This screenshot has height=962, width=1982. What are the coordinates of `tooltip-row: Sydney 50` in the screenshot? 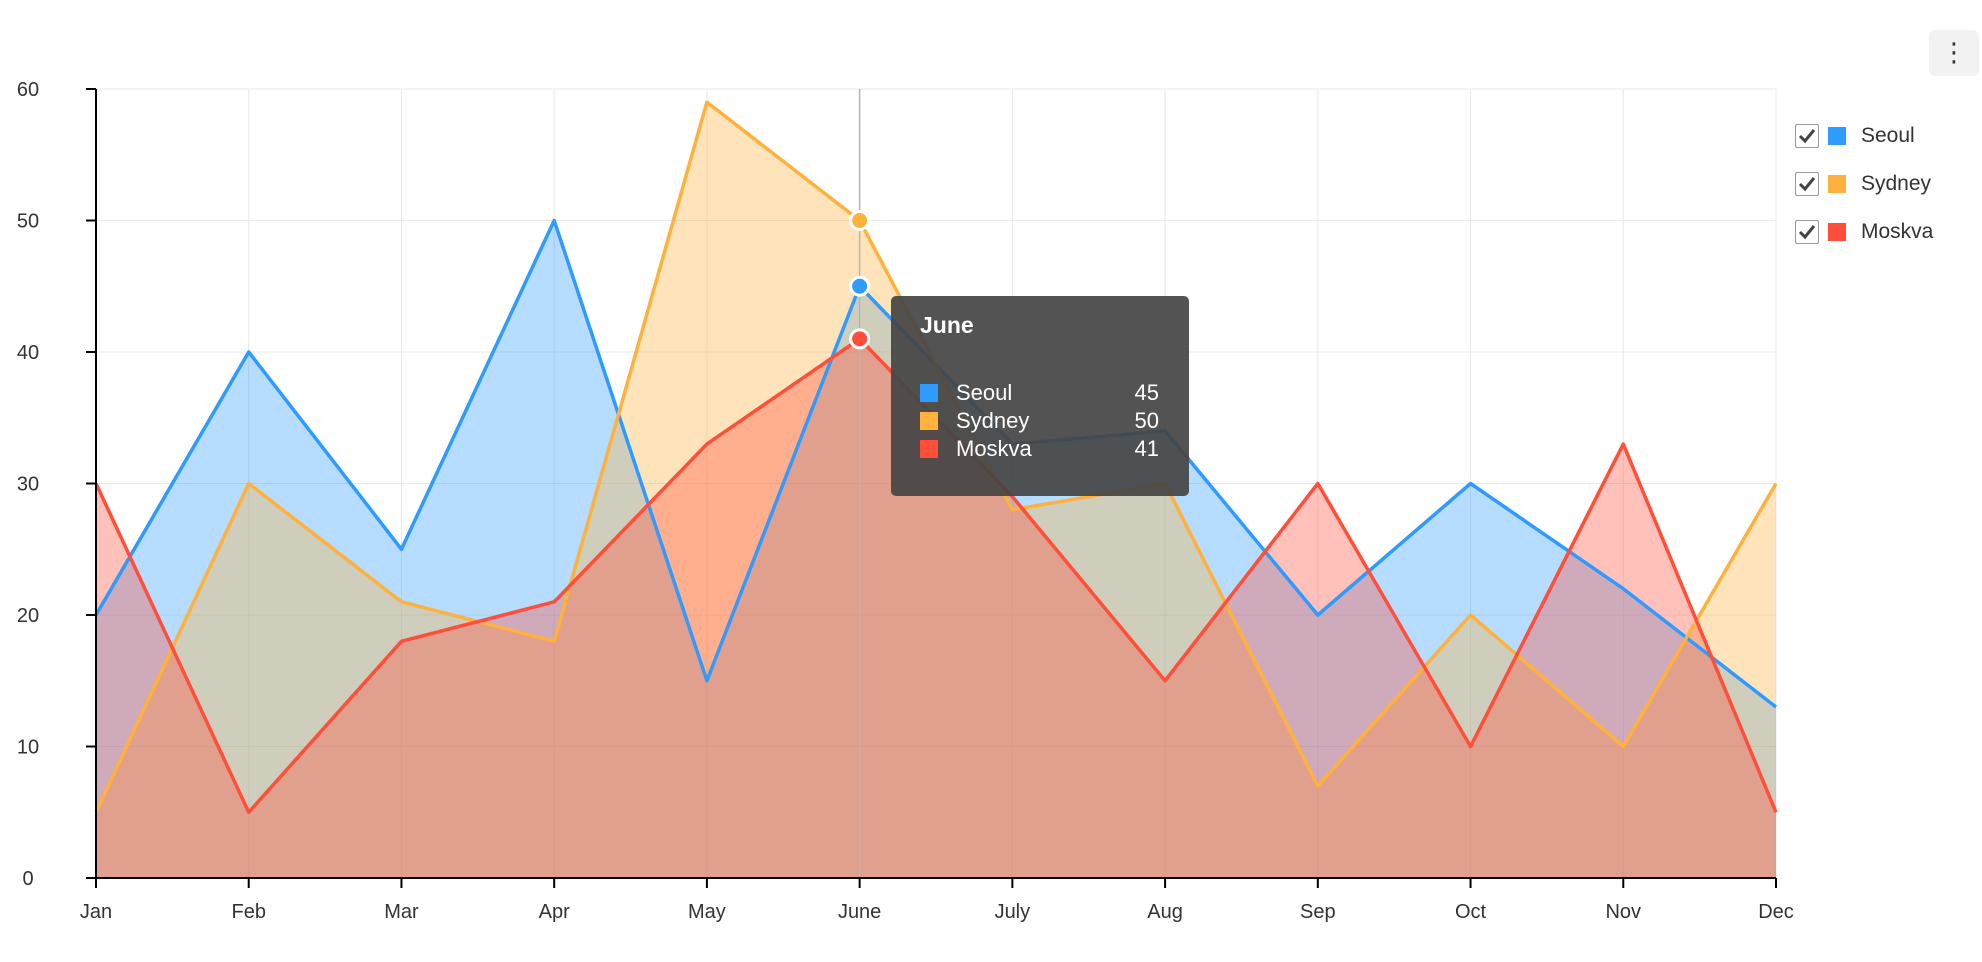 It's located at (1039, 421).